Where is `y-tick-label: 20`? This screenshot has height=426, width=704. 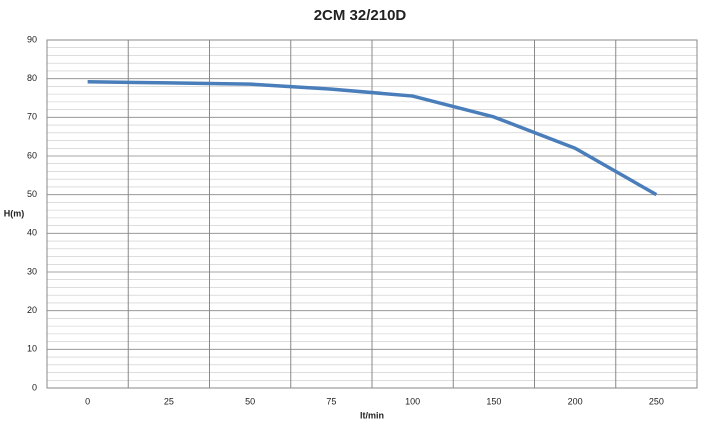
y-tick-label: 20 is located at coordinates (32, 310).